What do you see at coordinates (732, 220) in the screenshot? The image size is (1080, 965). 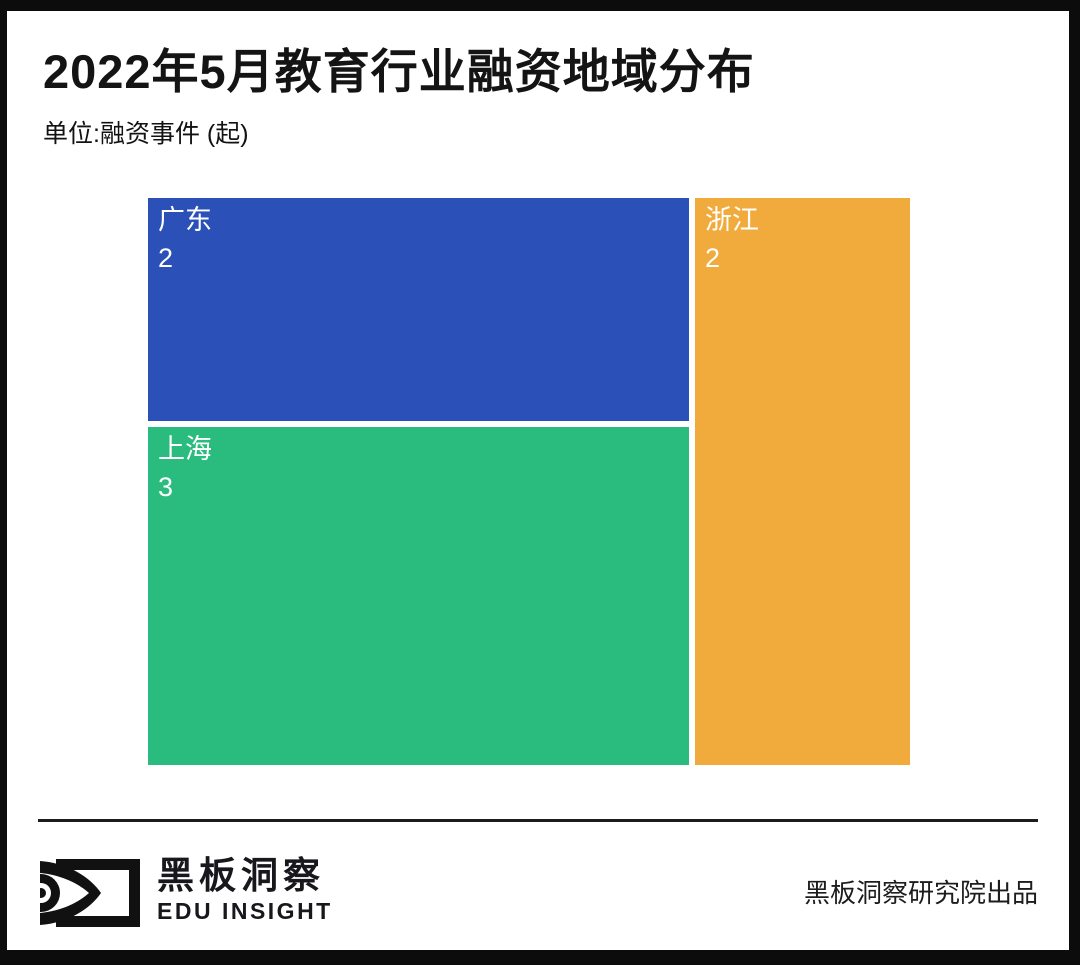 I see `region-name: 浙江` at bounding box center [732, 220].